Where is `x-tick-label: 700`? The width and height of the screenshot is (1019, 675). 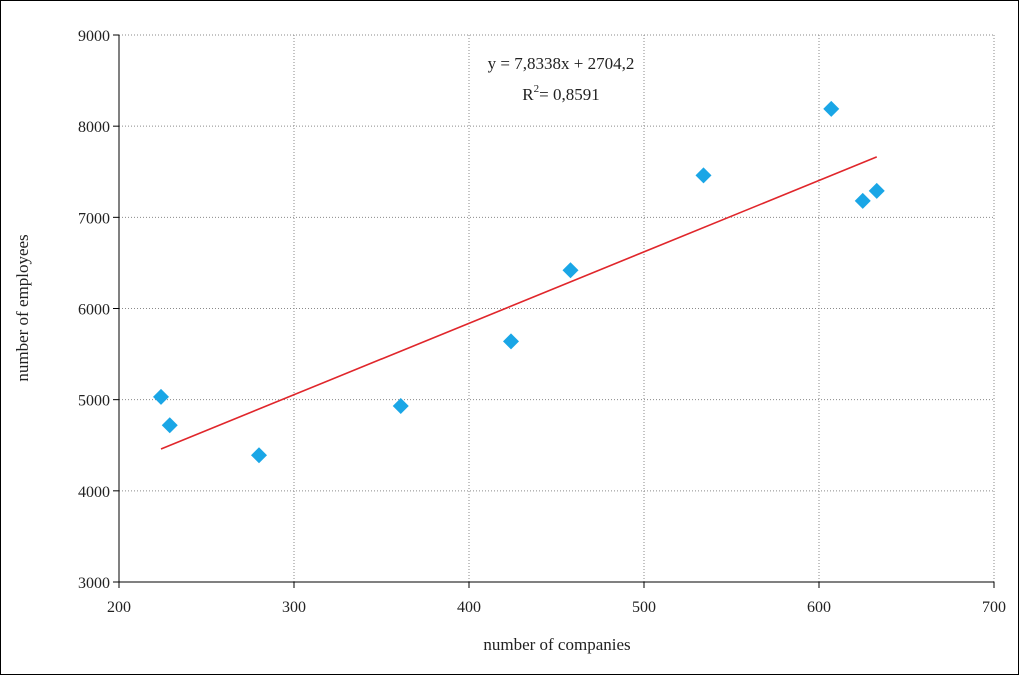
x-tick-label: 700 is located at coordinates (994, 607).